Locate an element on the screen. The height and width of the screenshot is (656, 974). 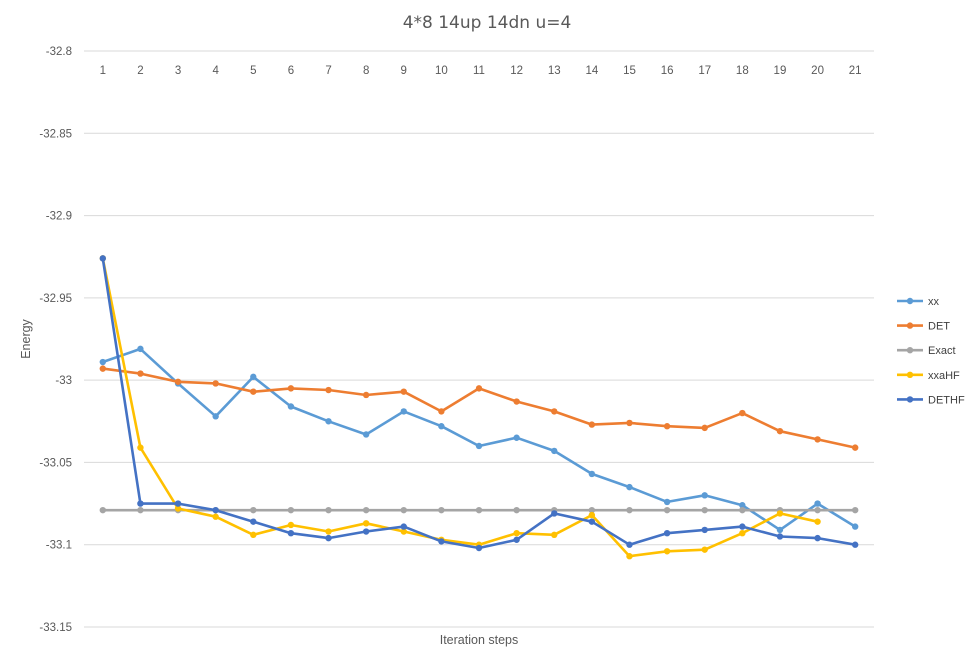
series-det is located at coordinates (479, 408).